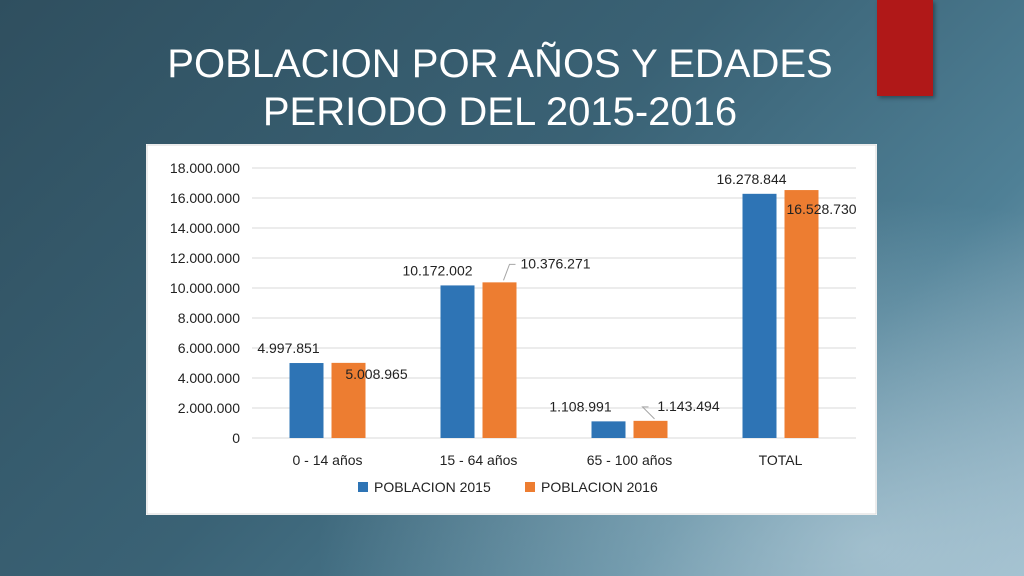 The width and height of the screenshot is (1024, 576). Describe the element at coordinates (209, 348) in the screenshot. I see `y-tick-label: 6.000.000` at that location.